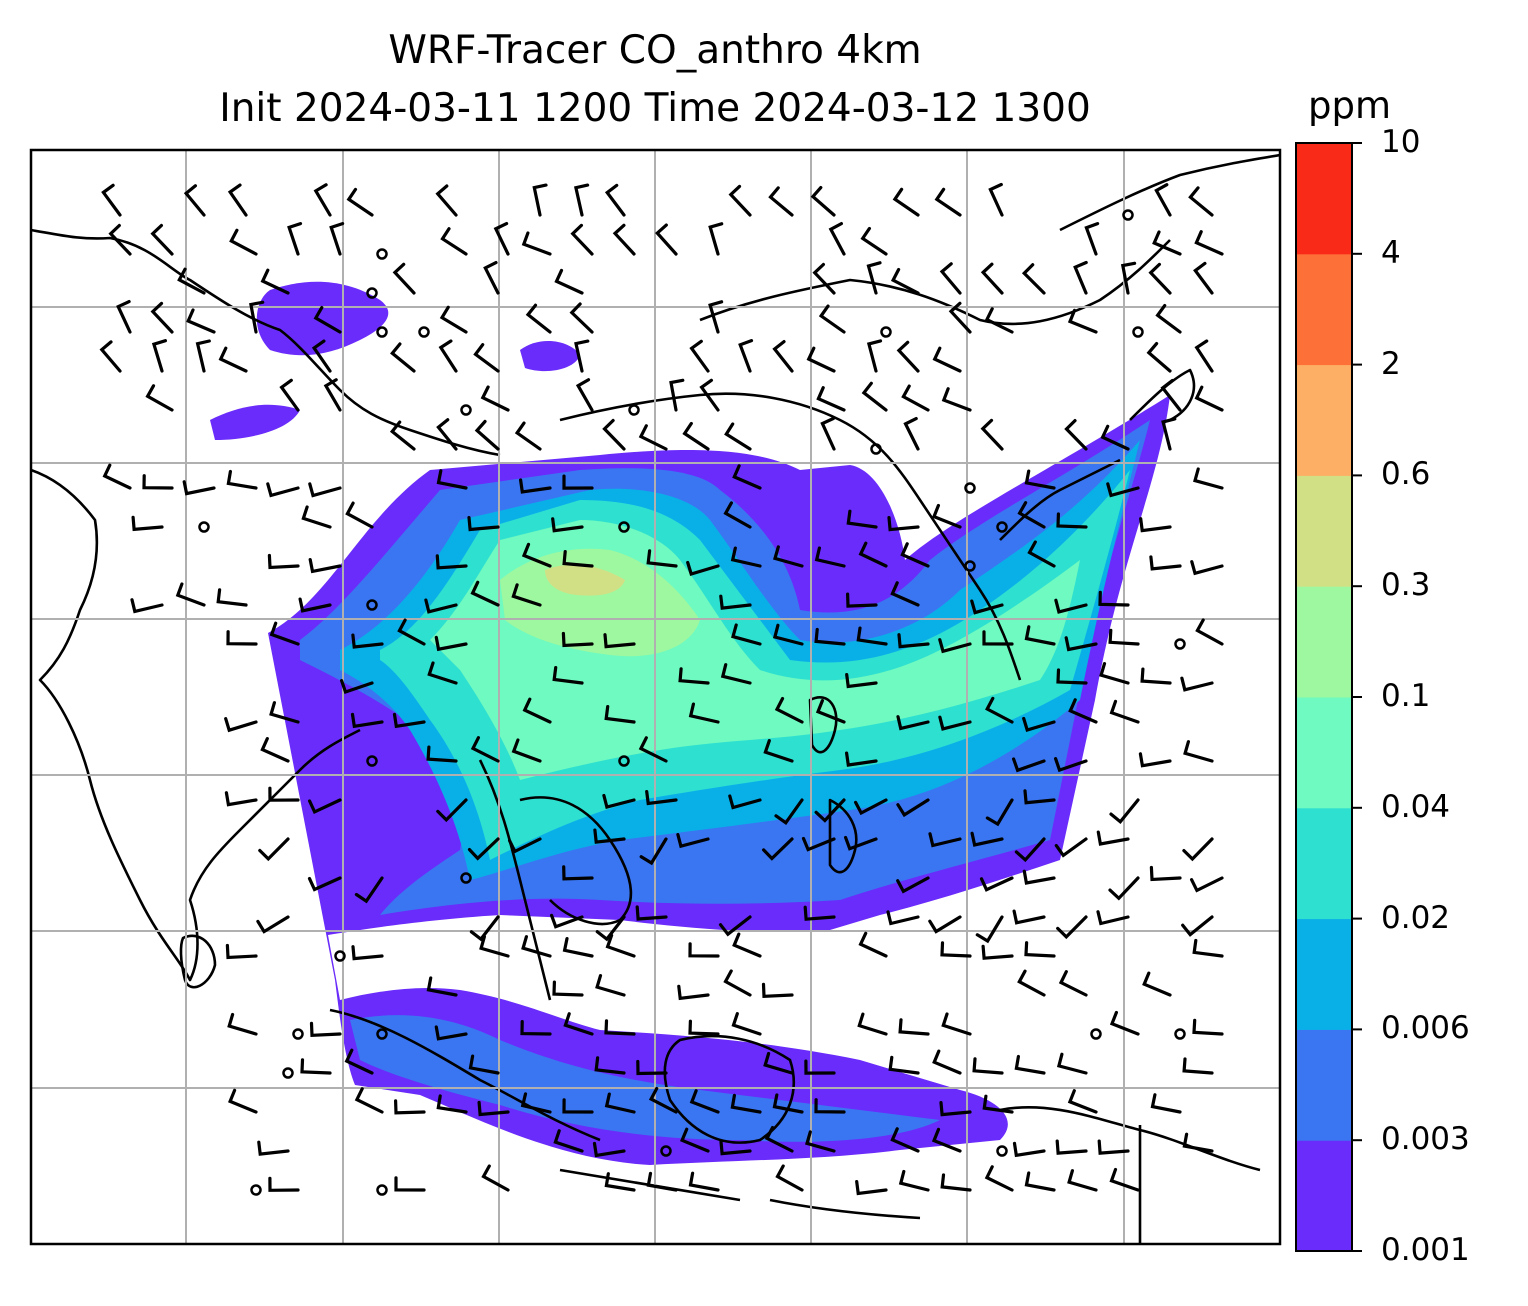 This screenshot has width=1528, height=1306. What do you see at coordinates (1391, 252) in the screenshot?
I see `colorbar-tick-label: 4` at bounding box center [1391, 252].